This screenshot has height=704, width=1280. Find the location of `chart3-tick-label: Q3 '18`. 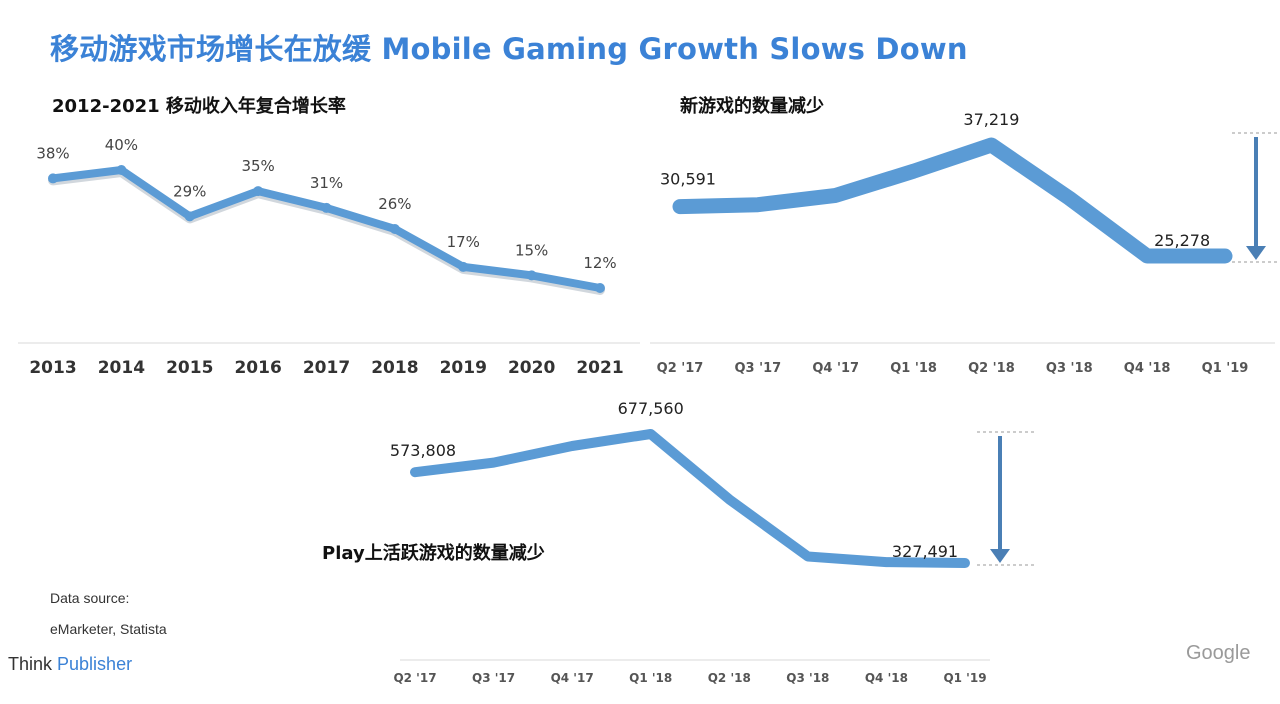

chart3-tick-label: Q3 '18 is located at coordinates (807, 678).